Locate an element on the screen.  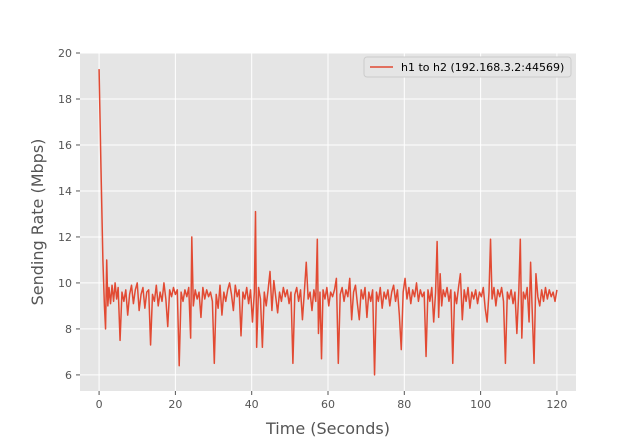
x-tick-label: 100 is located at coordinates (480, 404).